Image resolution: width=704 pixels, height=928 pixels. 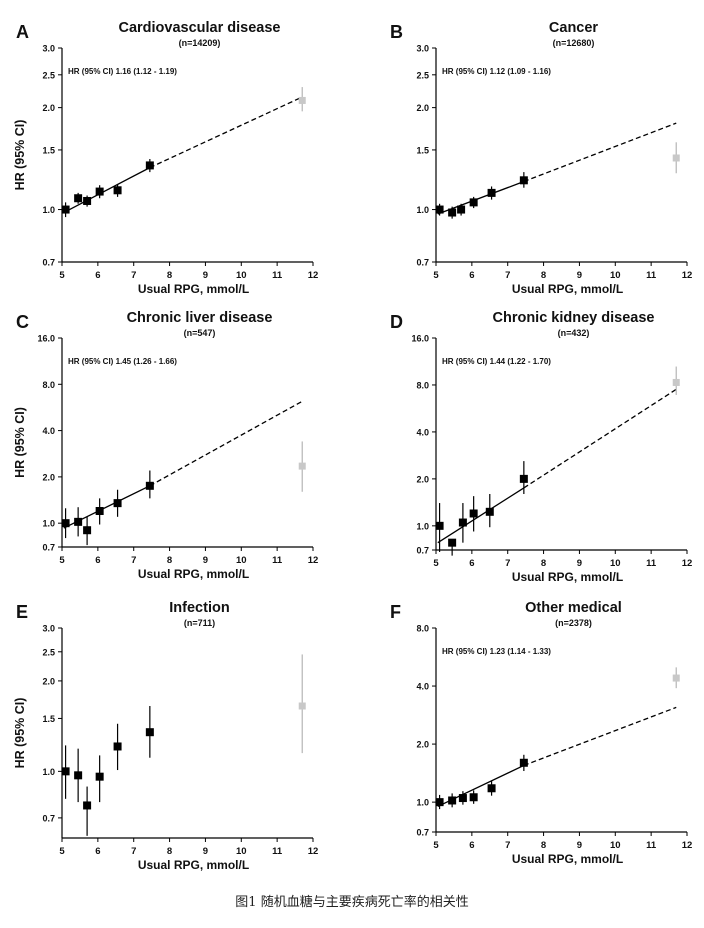 I want to click on fit-line-solid, so click(x=481, y=515).